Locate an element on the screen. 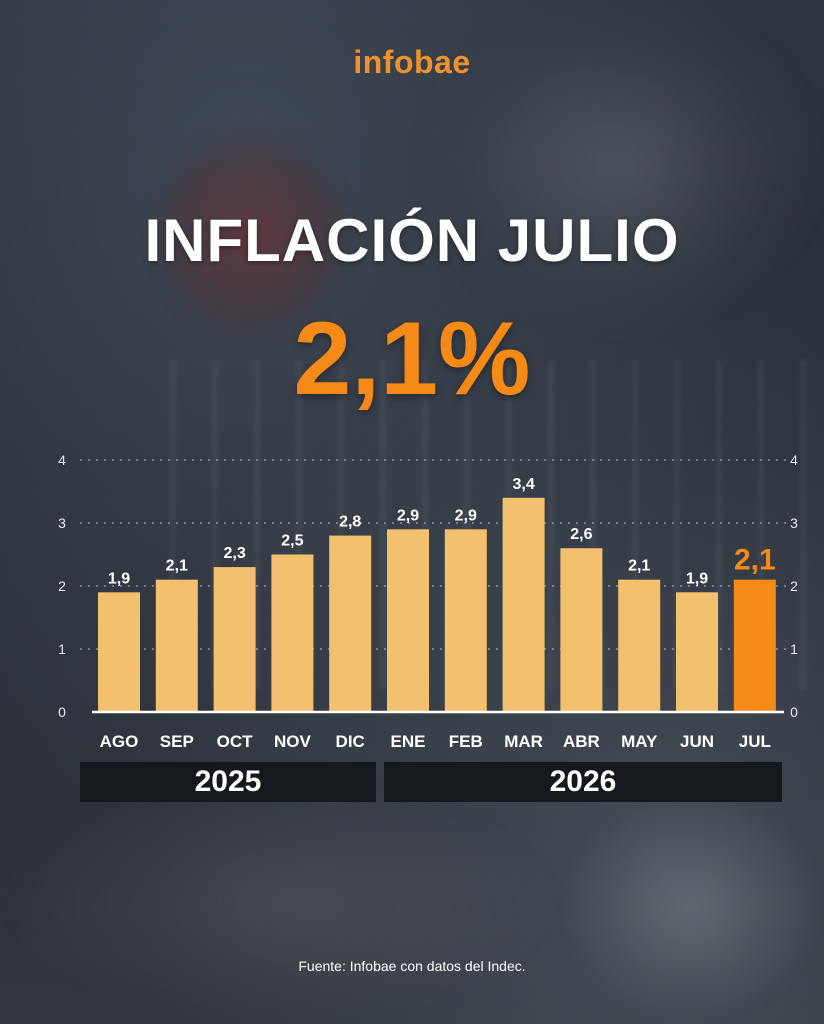 This screenshot has width=824, height=1024. category-label: OCT is located at coordinates (235, 741).